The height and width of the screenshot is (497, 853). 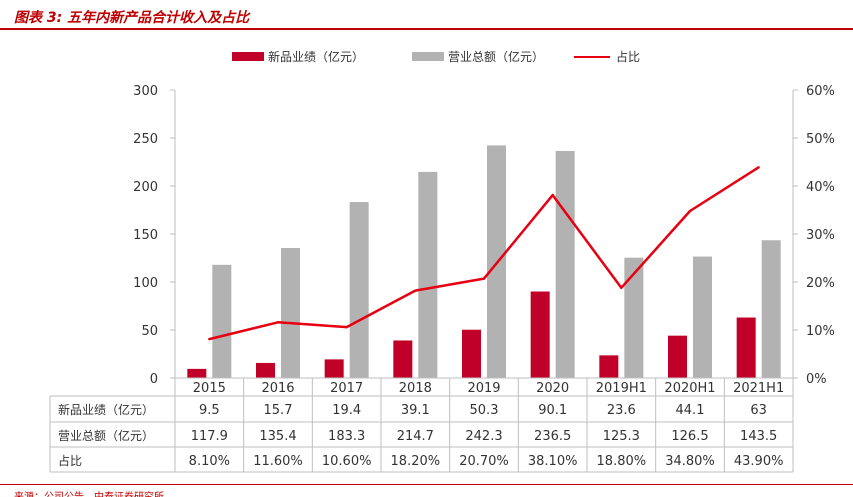 I want to click on x-tick-label: 2016, so click(x=277, y=388).